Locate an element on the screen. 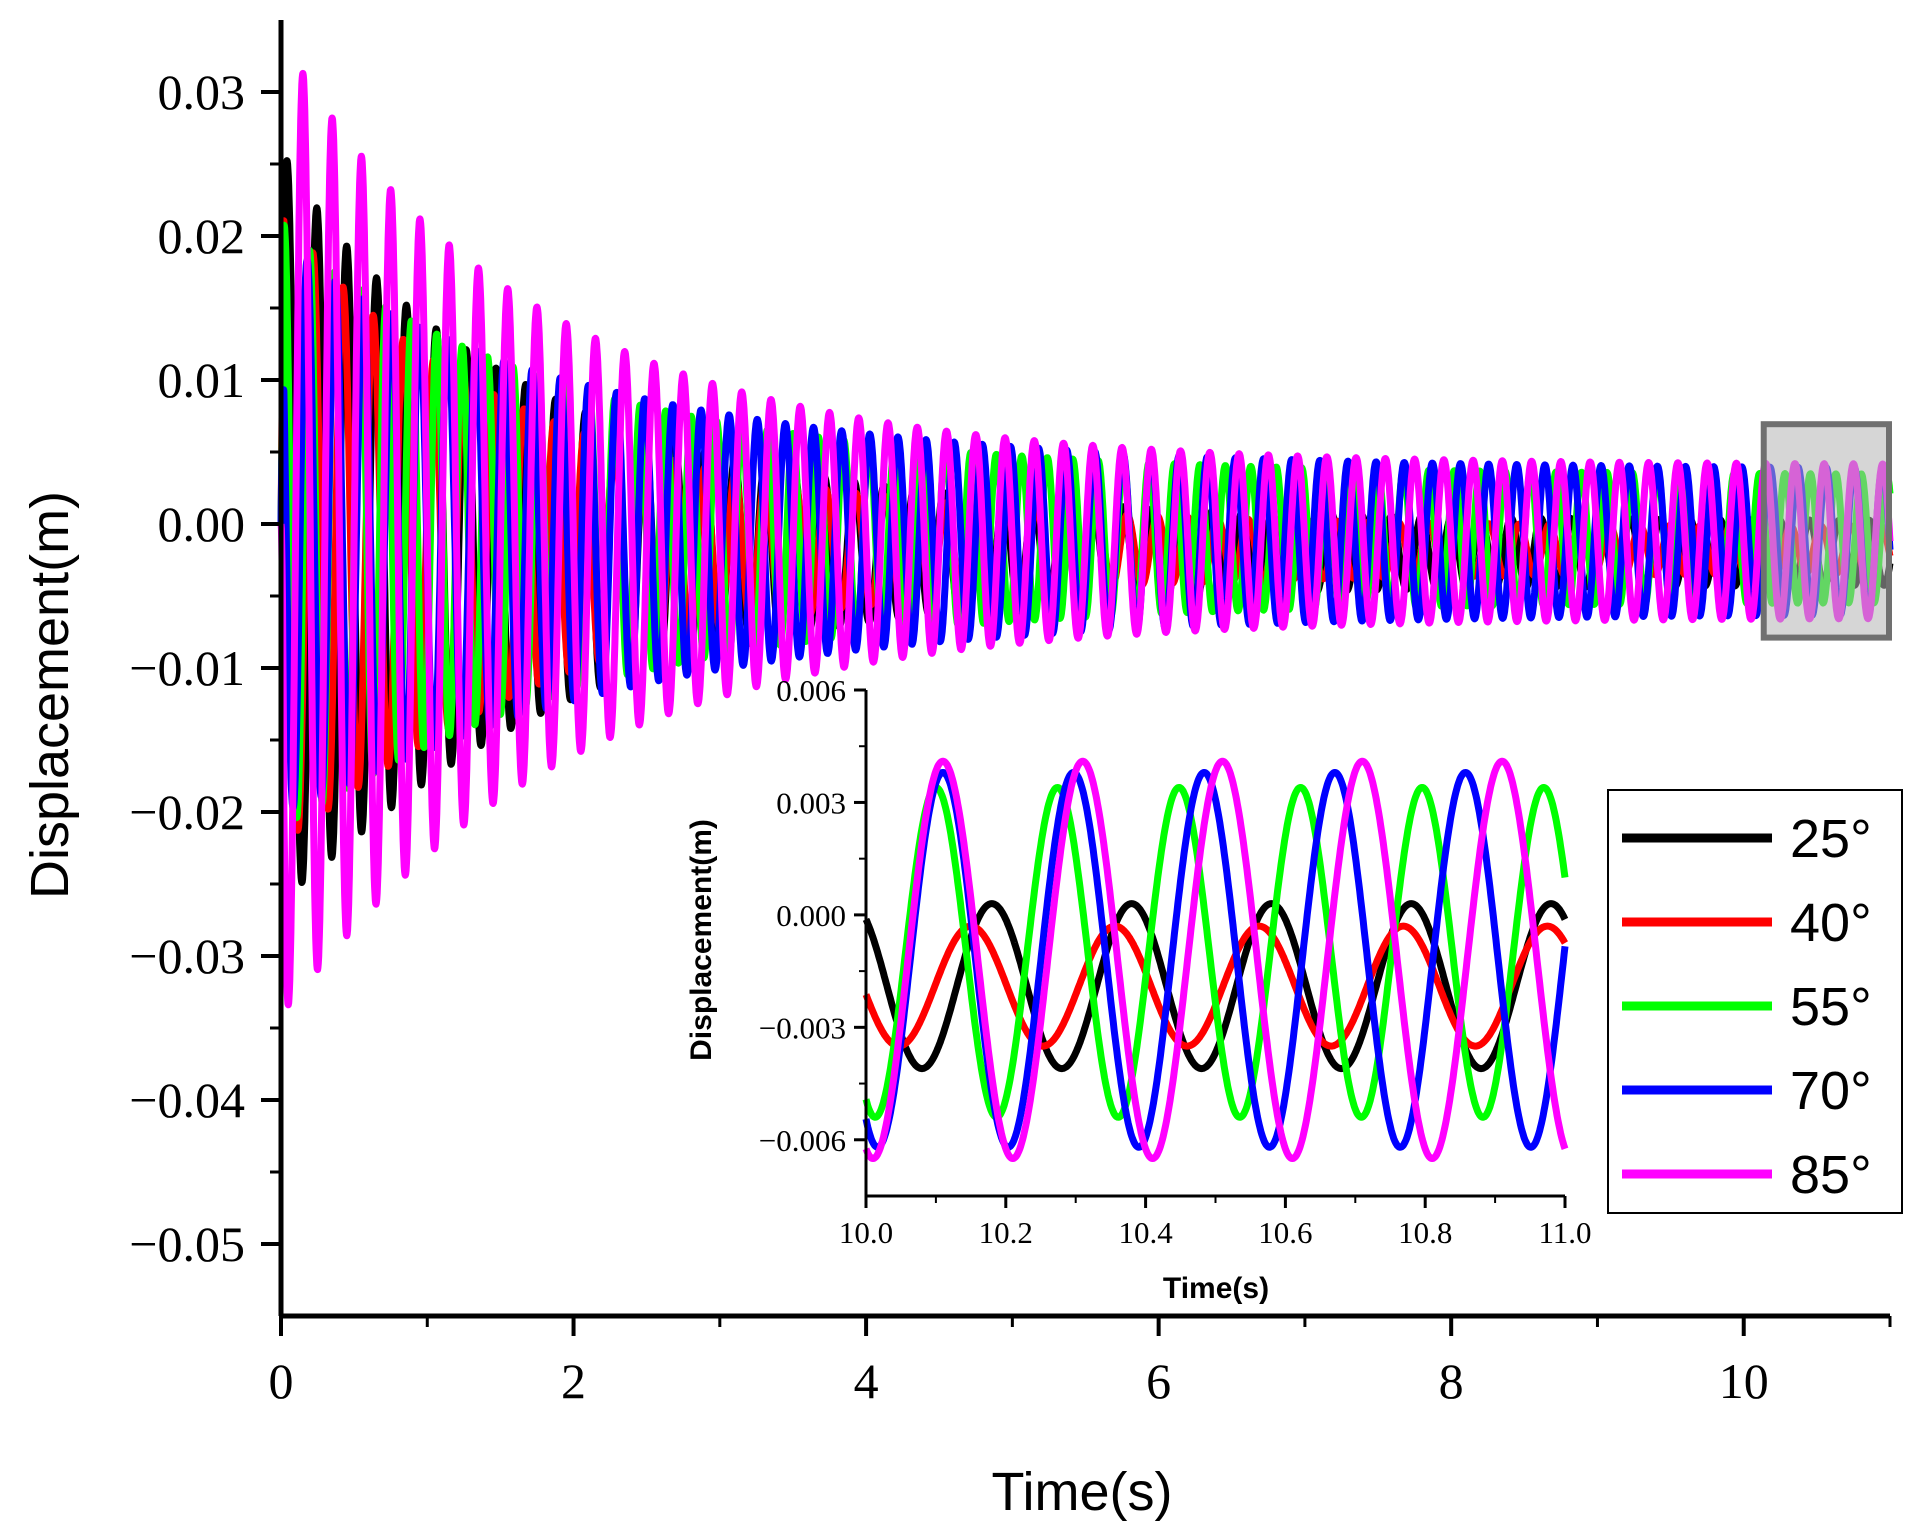  main-x-tick-label: 6 is located at coordinates (1158, 1381).